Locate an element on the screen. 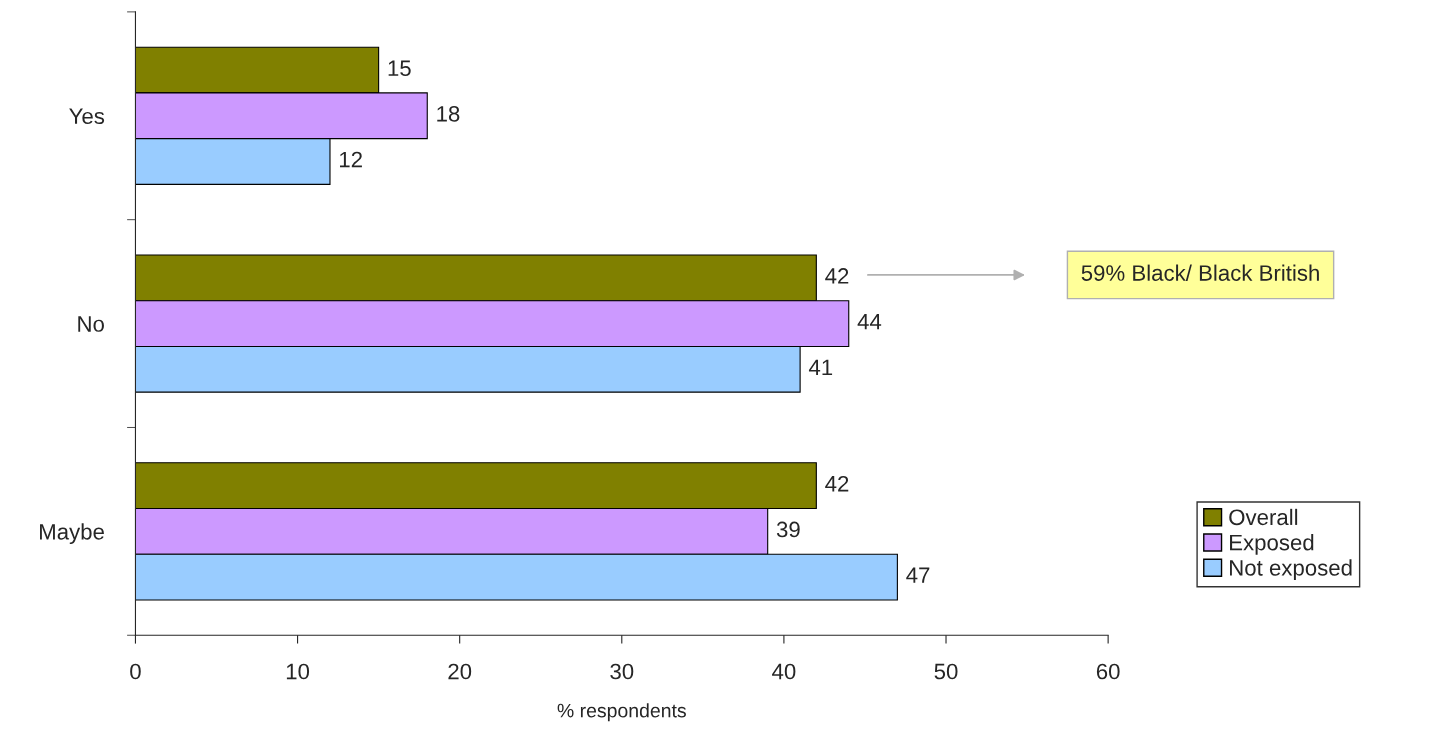 The width and height of the screenshot is (1441, 743). data-label: 18 is located at coordinates (448, 114).